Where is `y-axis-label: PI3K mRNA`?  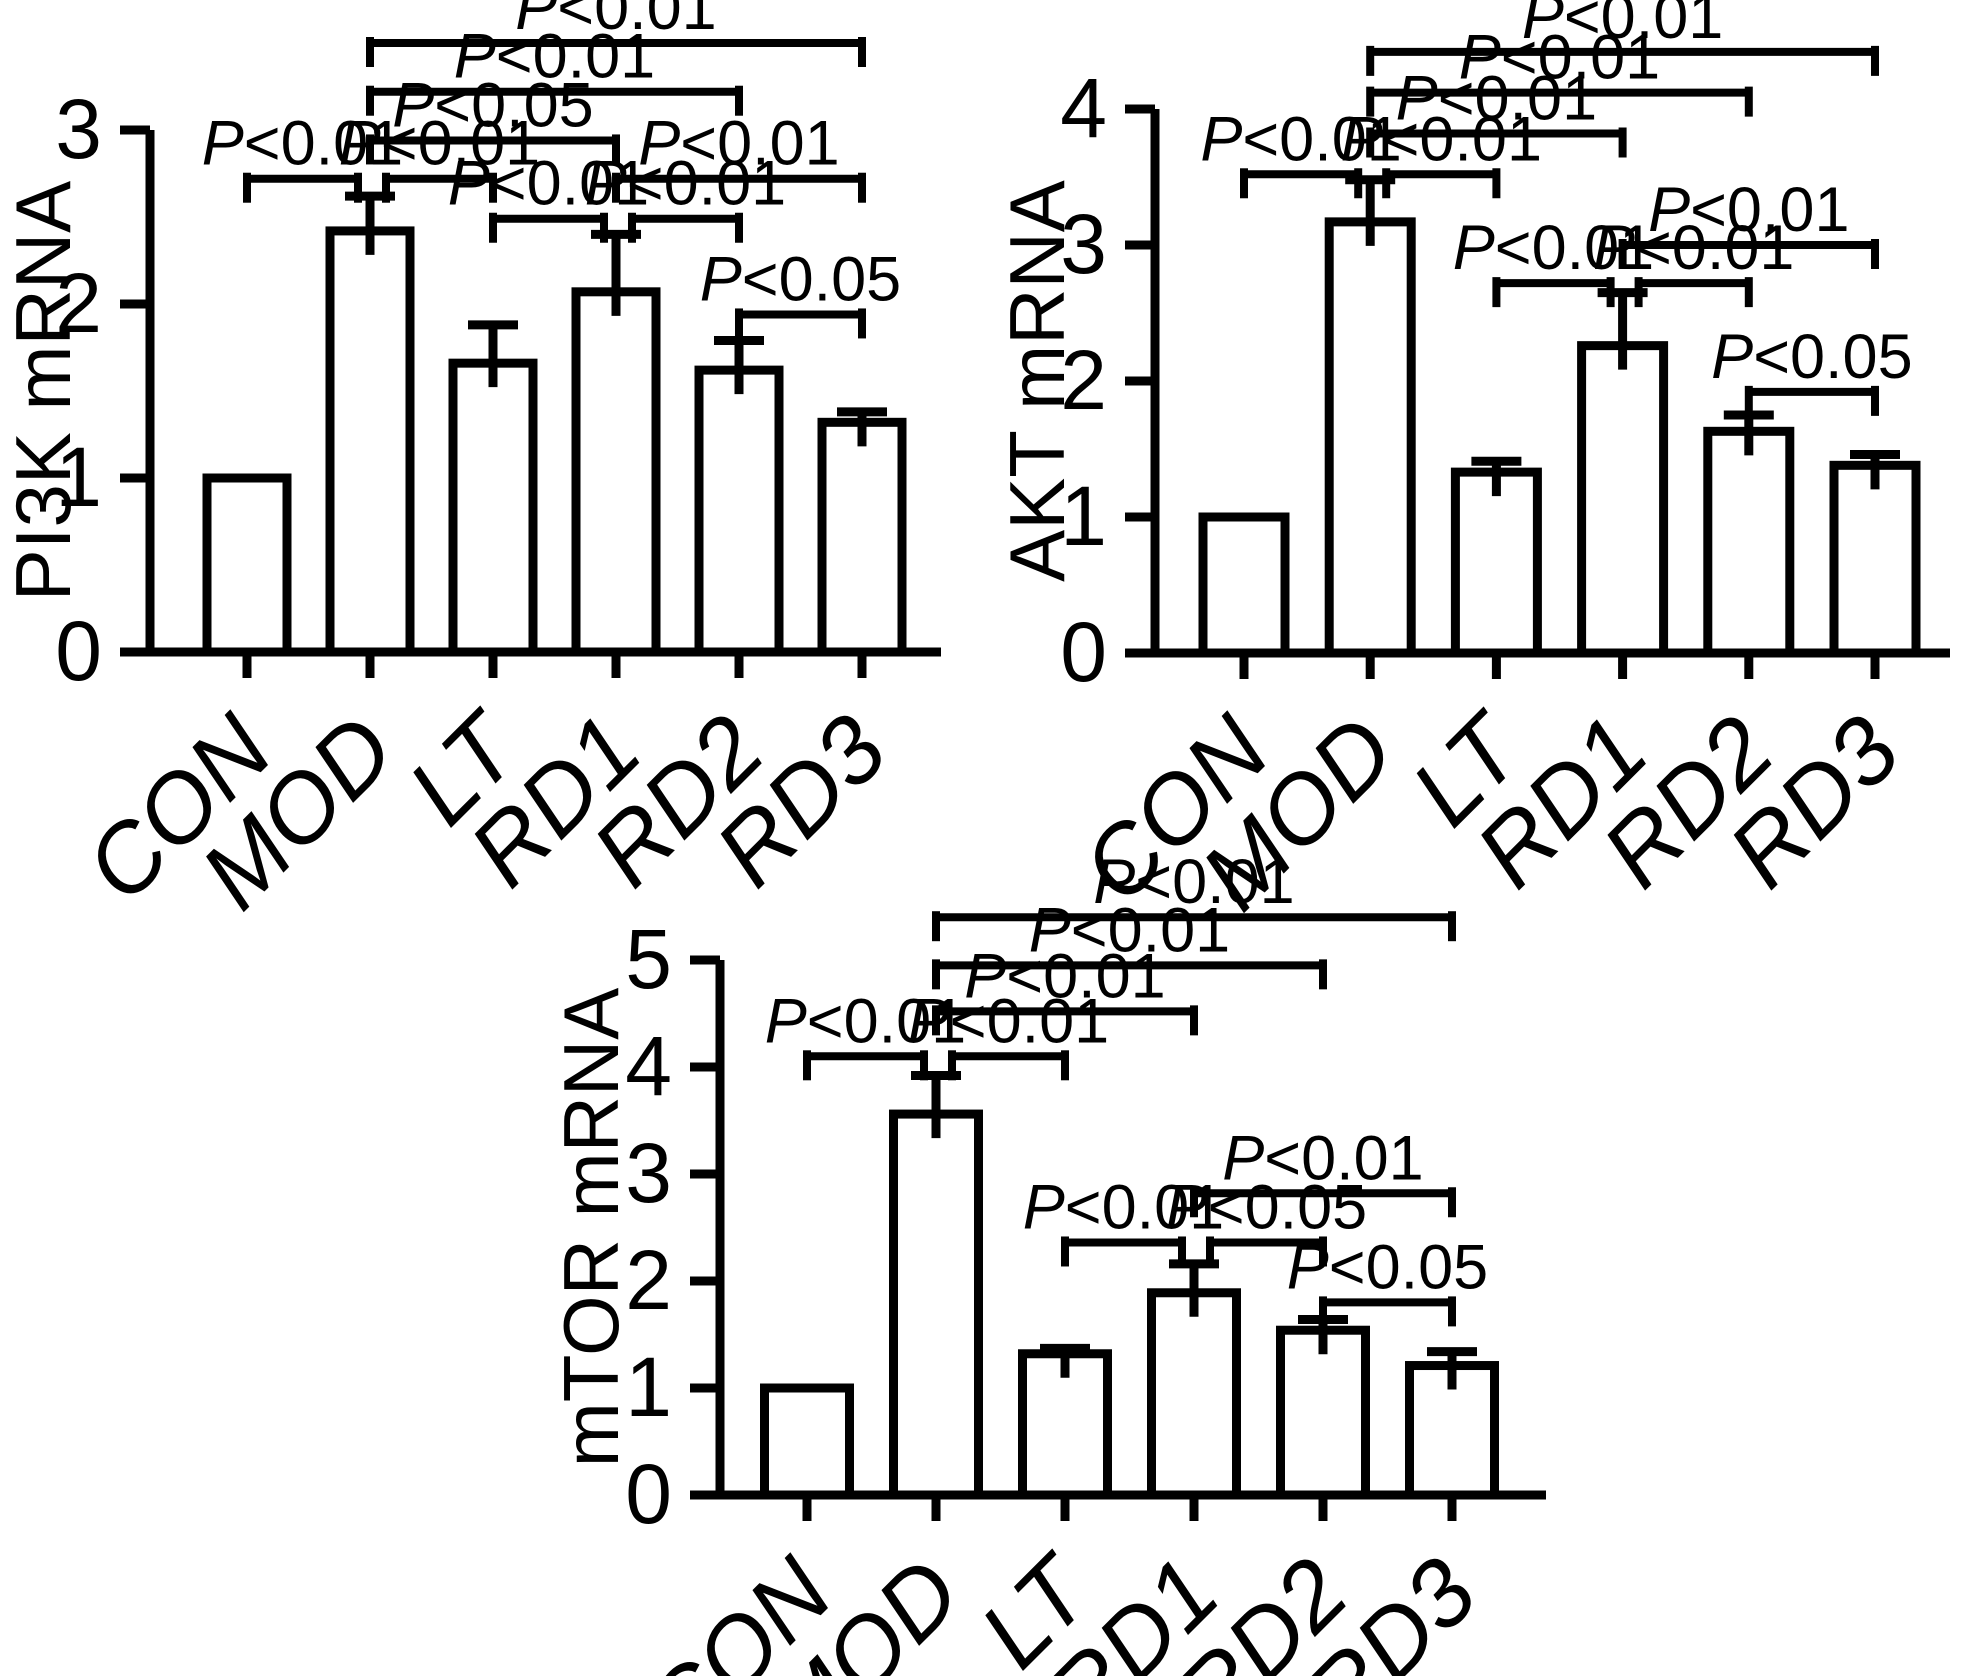 y-axis-label: PI3K mRNA is located at coordinates (43, 391).